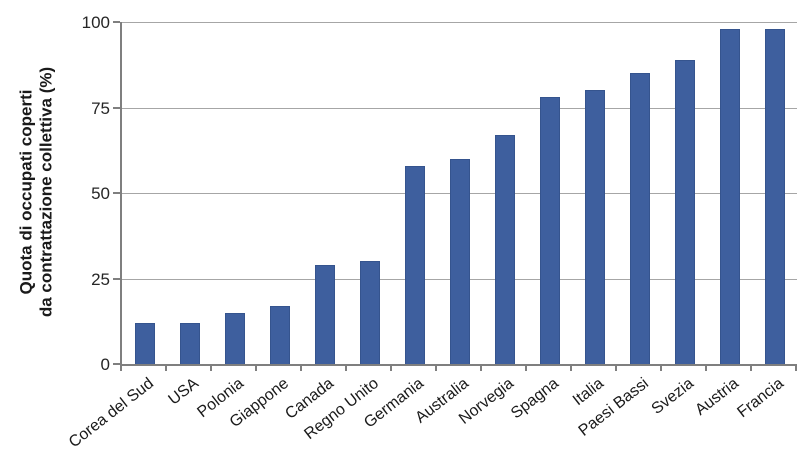 Image resolution: width=810 pixels, height=474 pixels. I want to click on bar-Francia, so click(774, 196).